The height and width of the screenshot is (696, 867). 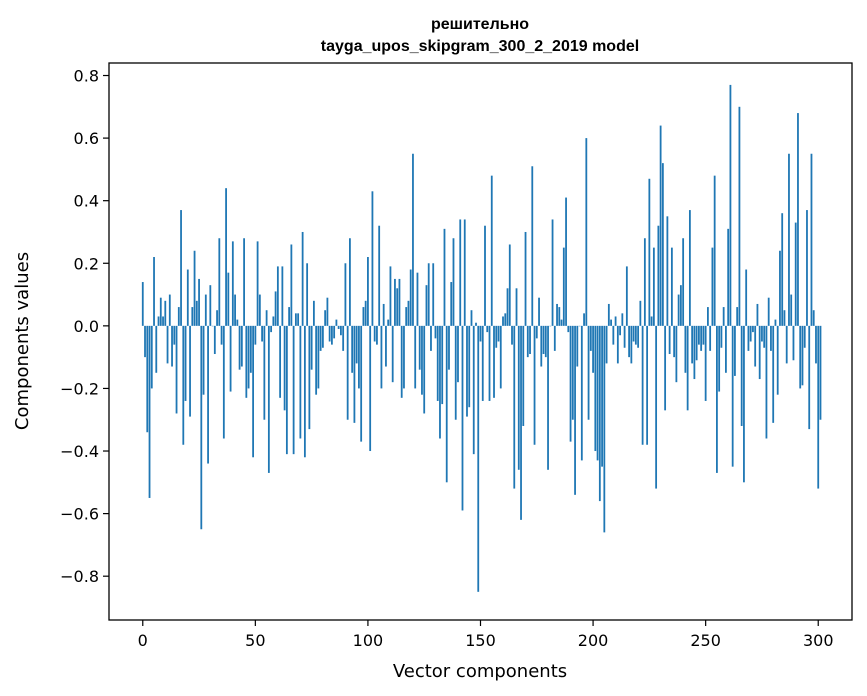 What do you see at coordinates (79, 514) in the screenshot?
I see `y-tick-label: −0.6` at bounding box center [79, 514].